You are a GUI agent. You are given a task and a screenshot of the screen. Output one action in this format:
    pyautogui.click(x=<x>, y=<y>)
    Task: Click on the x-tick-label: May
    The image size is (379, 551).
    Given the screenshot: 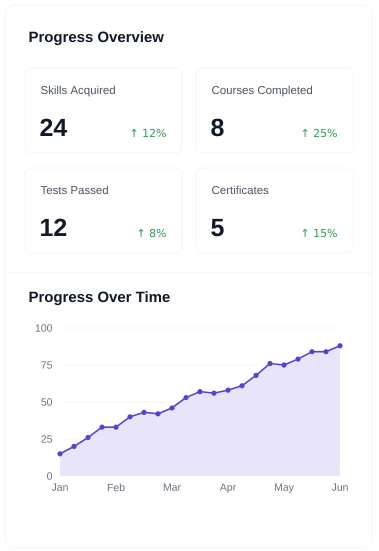 What is the action you would take?
    pyautogui.click(x=284, y=488)
    